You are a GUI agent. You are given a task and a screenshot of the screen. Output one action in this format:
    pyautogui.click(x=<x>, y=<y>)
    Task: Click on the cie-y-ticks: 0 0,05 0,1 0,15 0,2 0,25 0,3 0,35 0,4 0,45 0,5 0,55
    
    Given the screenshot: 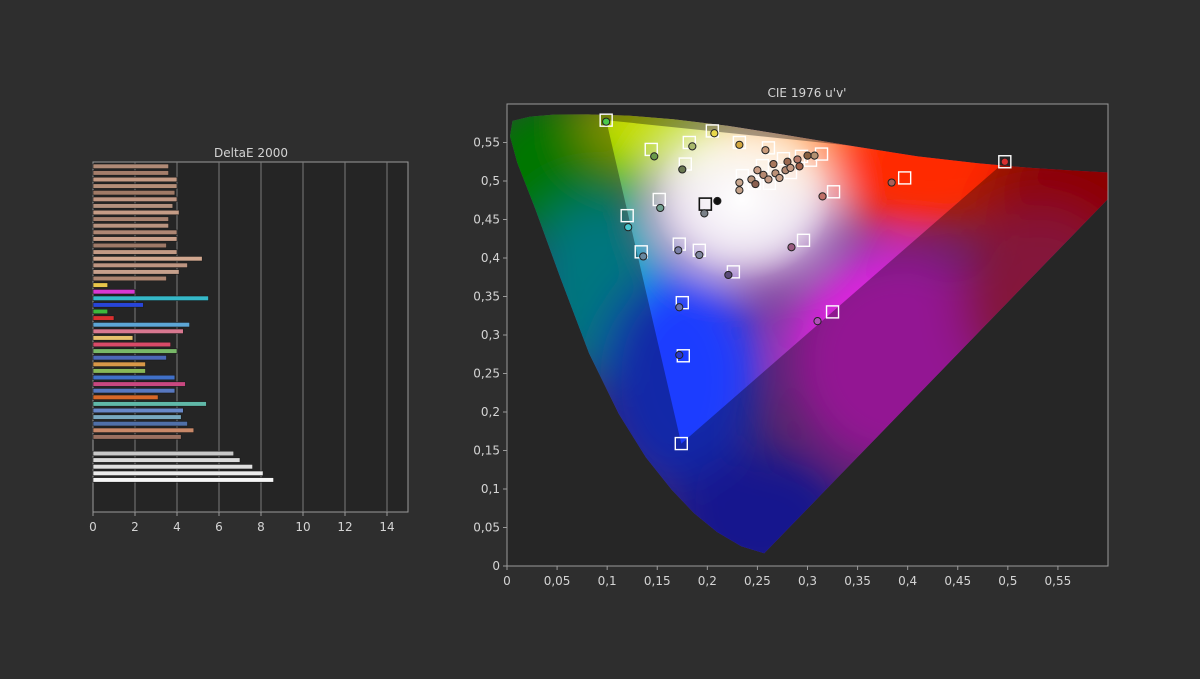 What is the action you would take?
    pyautogui.click(x=490, y=354)
    